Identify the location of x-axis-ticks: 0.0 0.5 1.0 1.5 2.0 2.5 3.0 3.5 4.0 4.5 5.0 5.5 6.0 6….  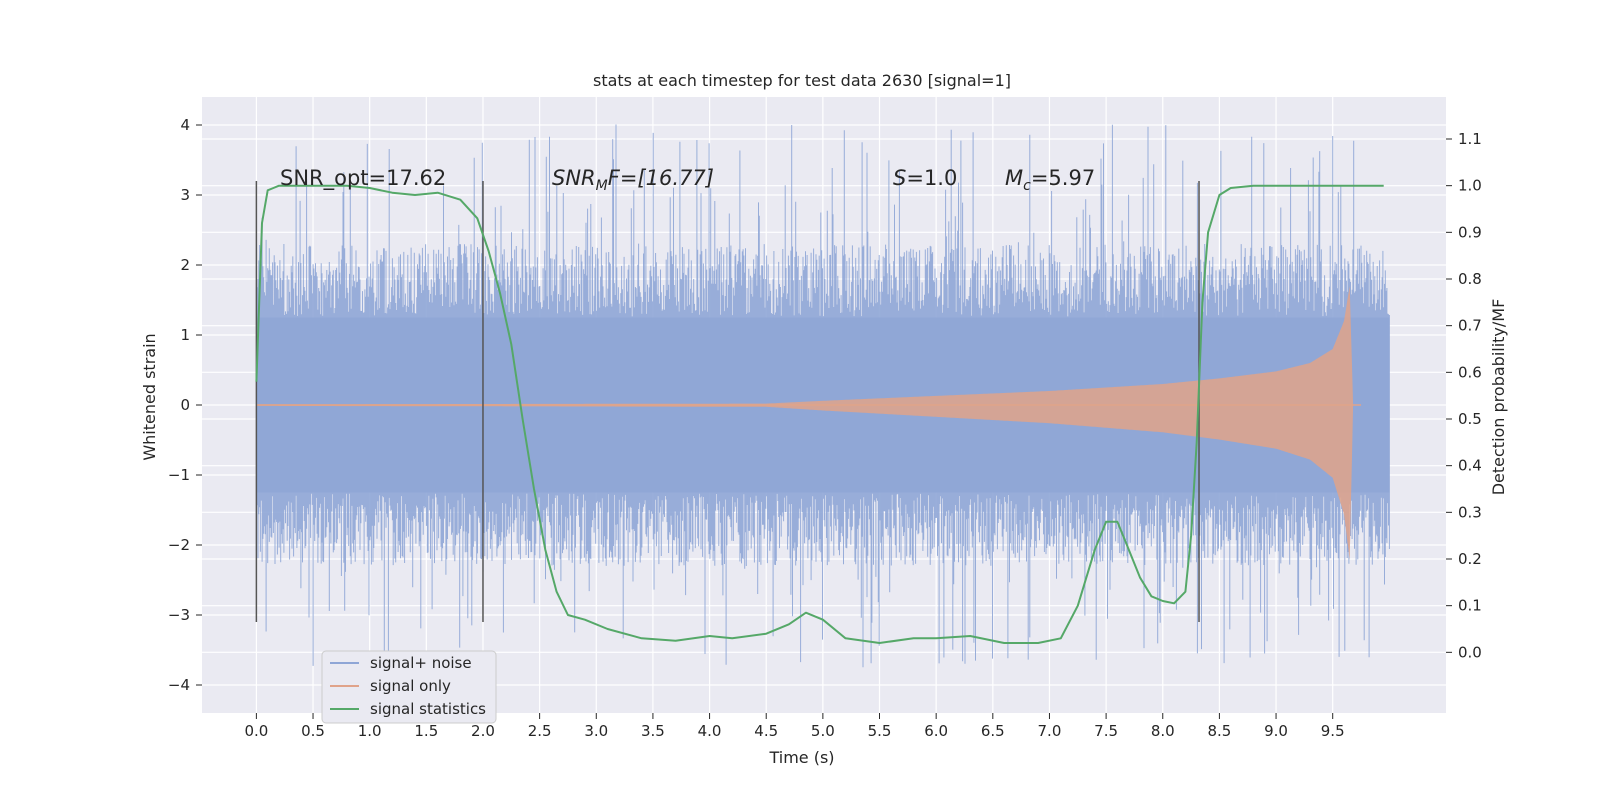
(794, 726).